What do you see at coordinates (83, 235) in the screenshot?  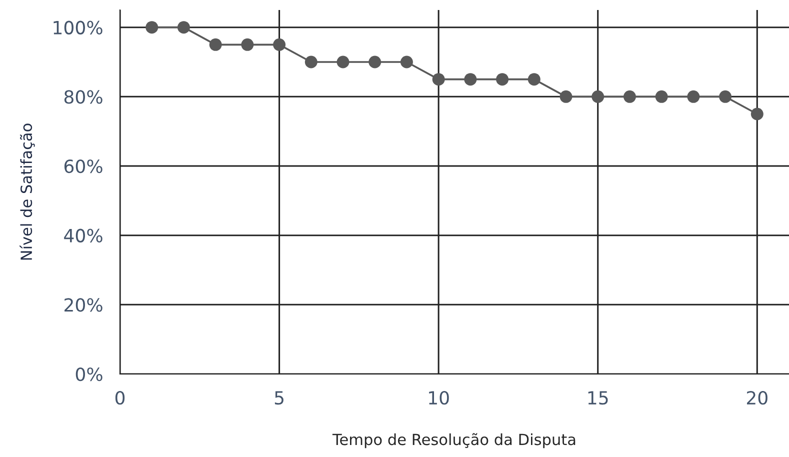 I see `y-tick-label: 40%` at bounding box center [83, 235].